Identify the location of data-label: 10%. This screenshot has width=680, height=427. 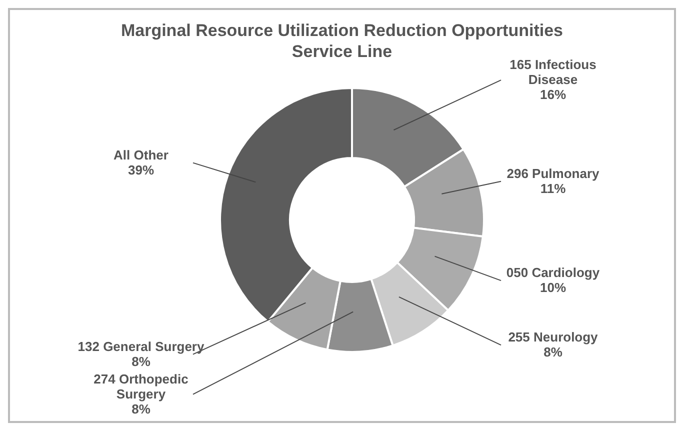
(553, 288).